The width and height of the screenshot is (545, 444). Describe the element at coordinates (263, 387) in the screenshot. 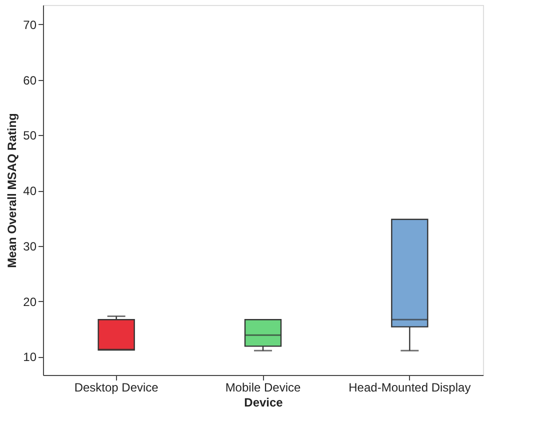

I see `x-tick-label: Mobile Device` at that location.